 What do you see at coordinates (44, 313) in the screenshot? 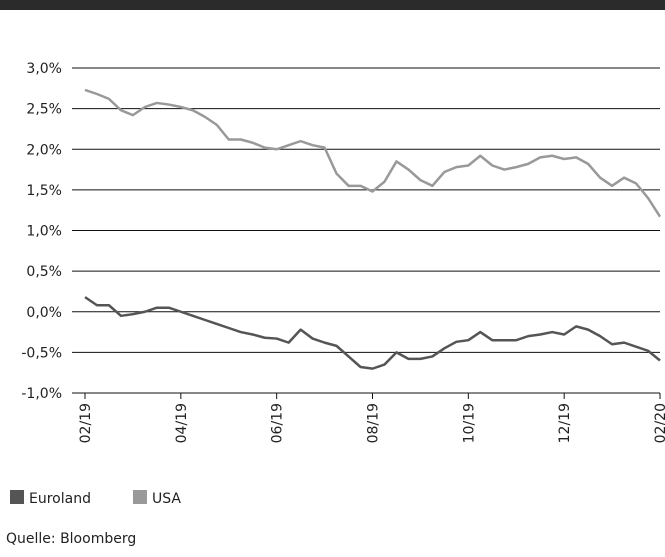
I see `y-tick-label: 0,0%` at bounding box center [44, 313].